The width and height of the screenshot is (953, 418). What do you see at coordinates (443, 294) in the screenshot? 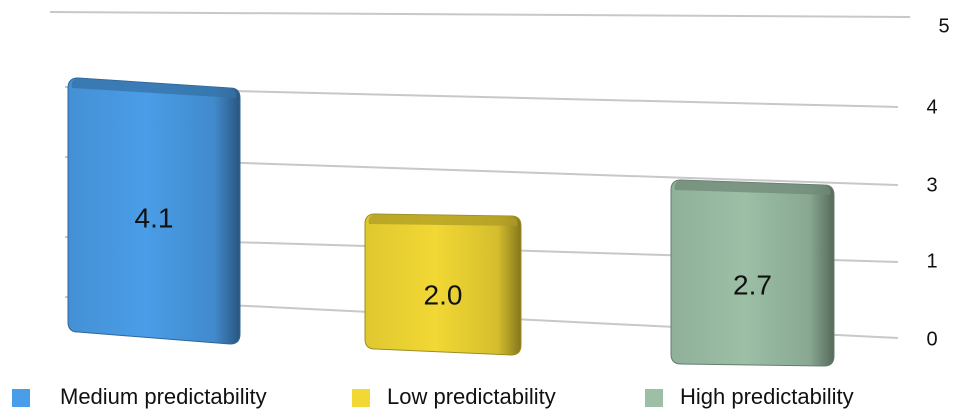
I see `data-label-1: 2.0` at bounding box center [443, 294].